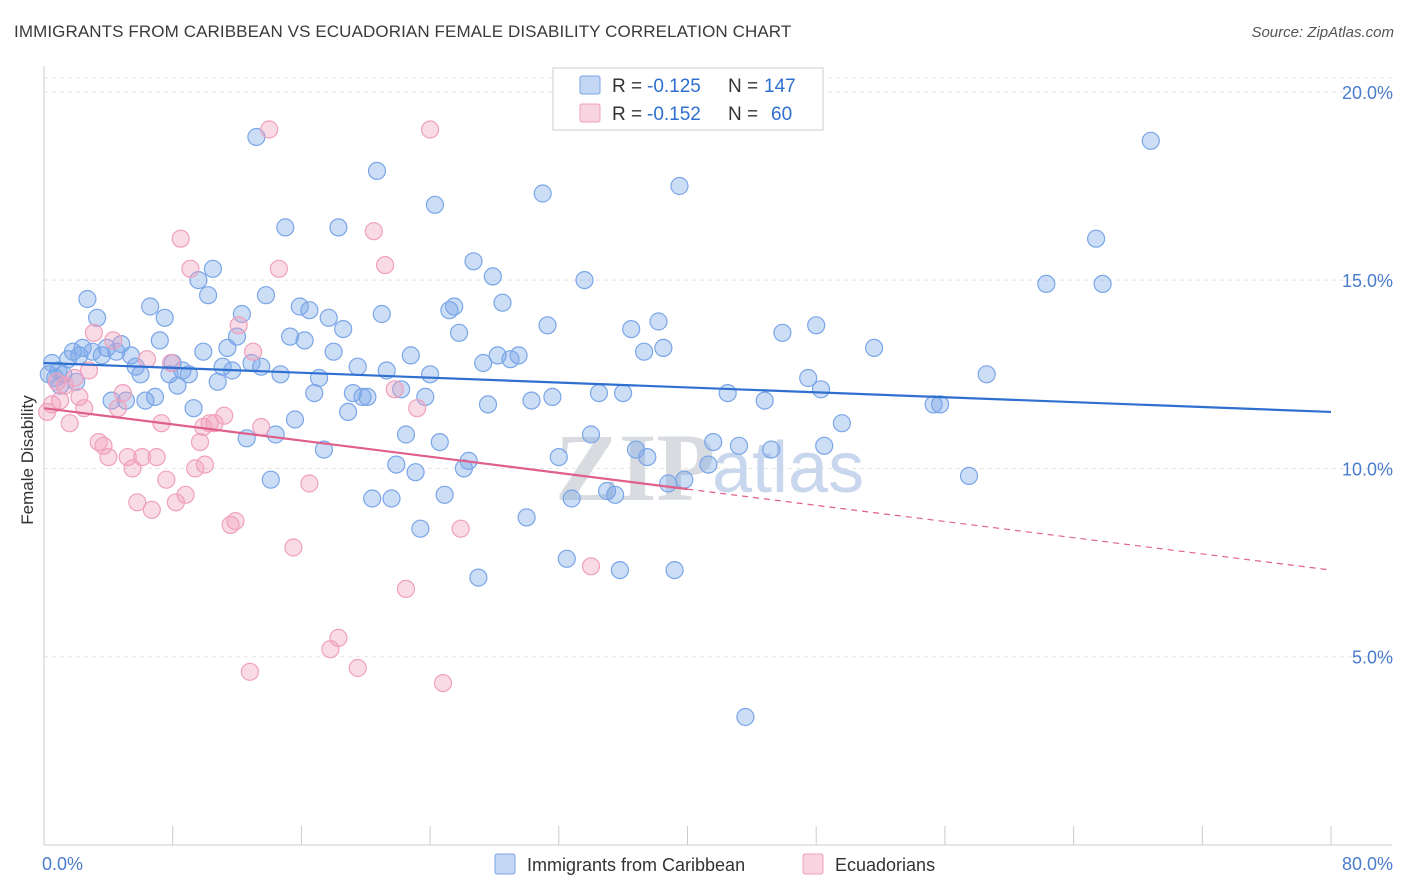 The image size is (1406, 892). What do you see at coordinates (885, 865) in the screenshot?
I see `bottom-legend-label-ecuadorians: Ecuadorians` at bounding box center [885, 865].